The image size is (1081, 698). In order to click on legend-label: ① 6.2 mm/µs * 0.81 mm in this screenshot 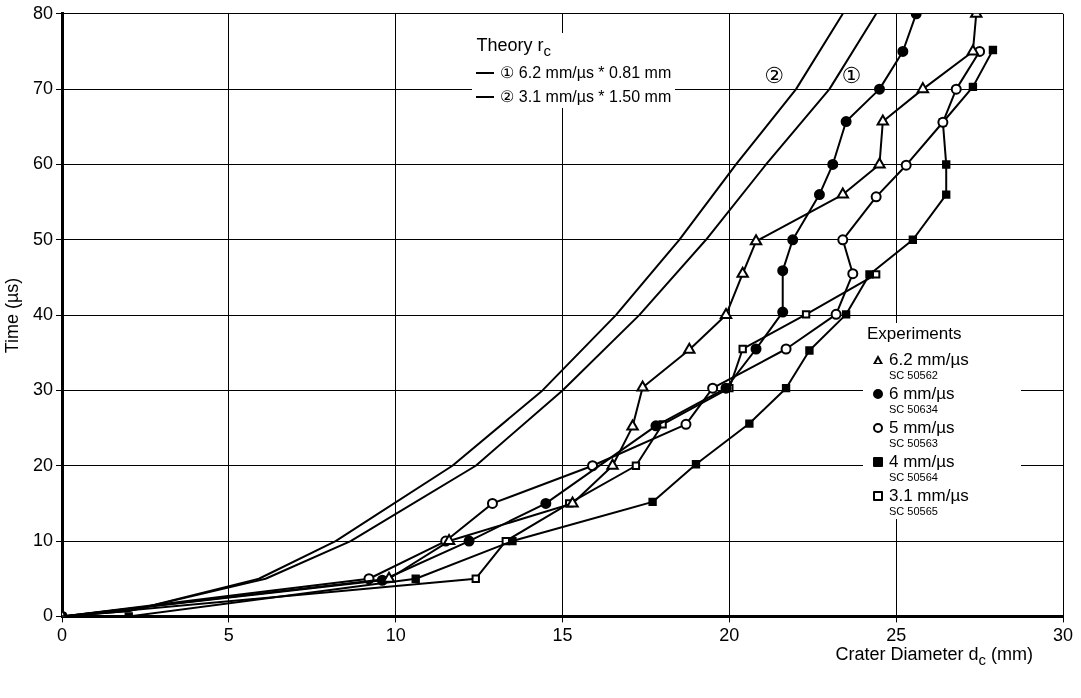, I will do `click(586, 73)`.